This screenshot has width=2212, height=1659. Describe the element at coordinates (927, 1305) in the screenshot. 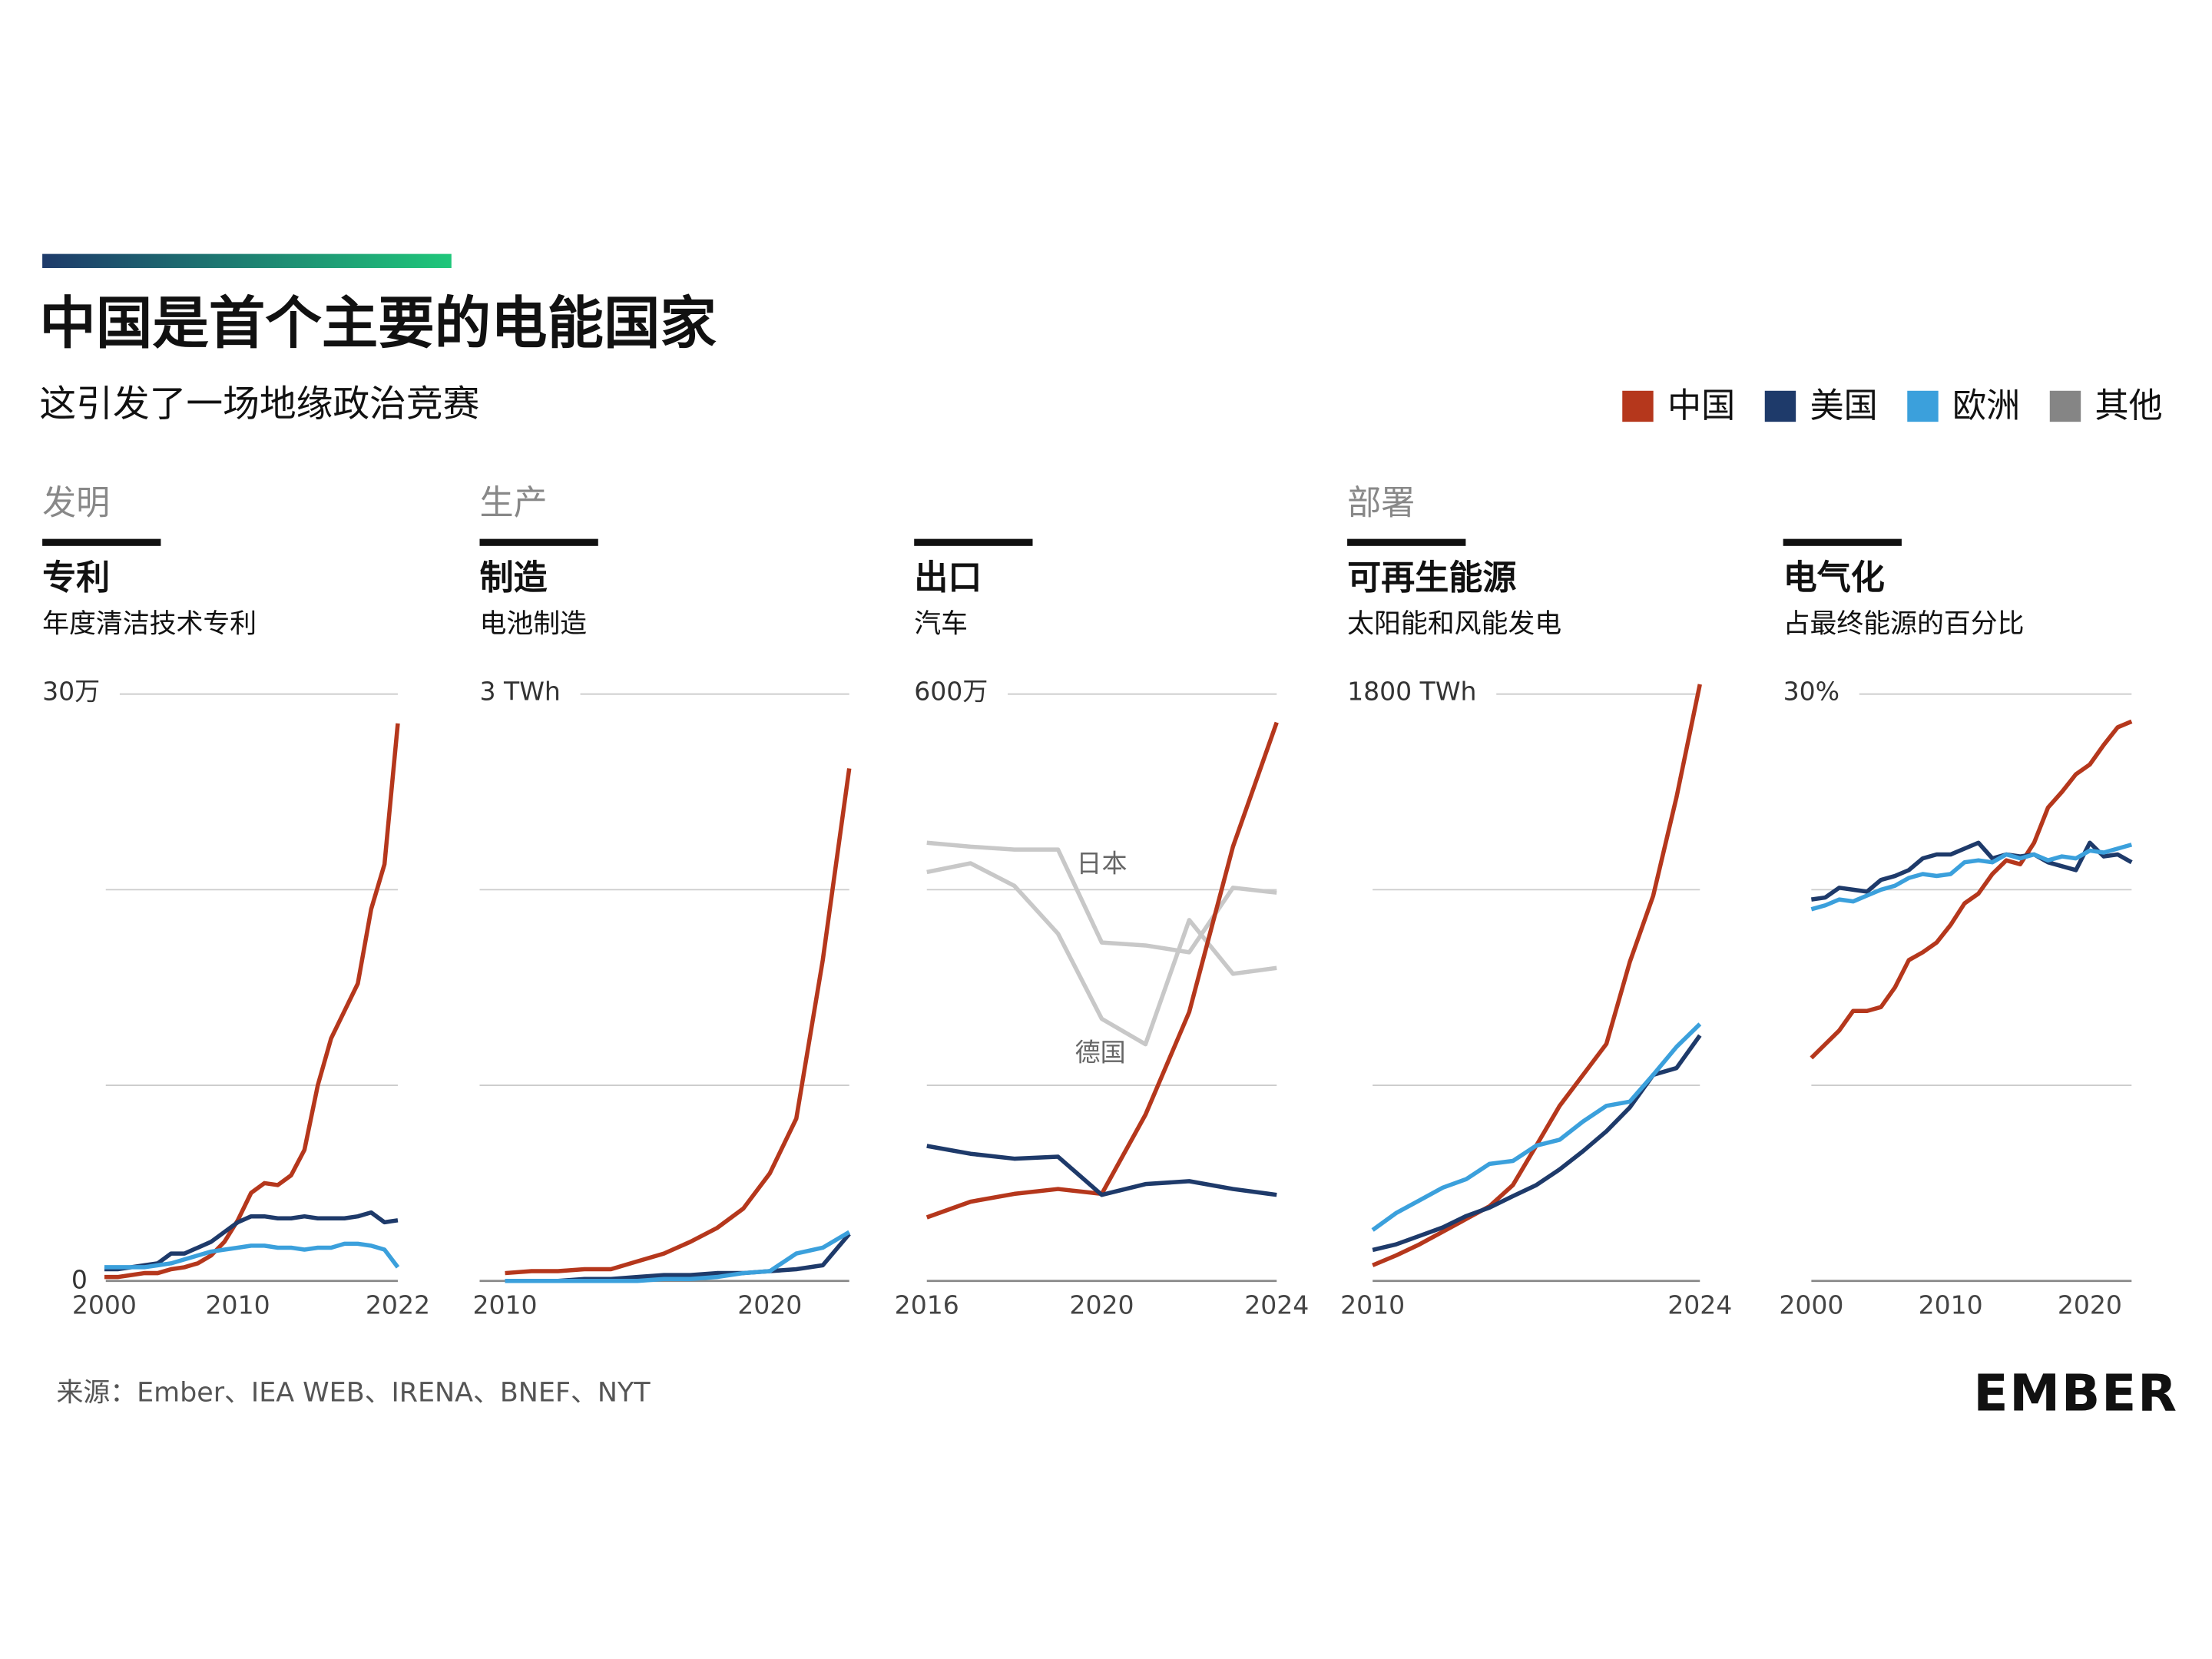

I see `x-tick-label: 2016` at that location.